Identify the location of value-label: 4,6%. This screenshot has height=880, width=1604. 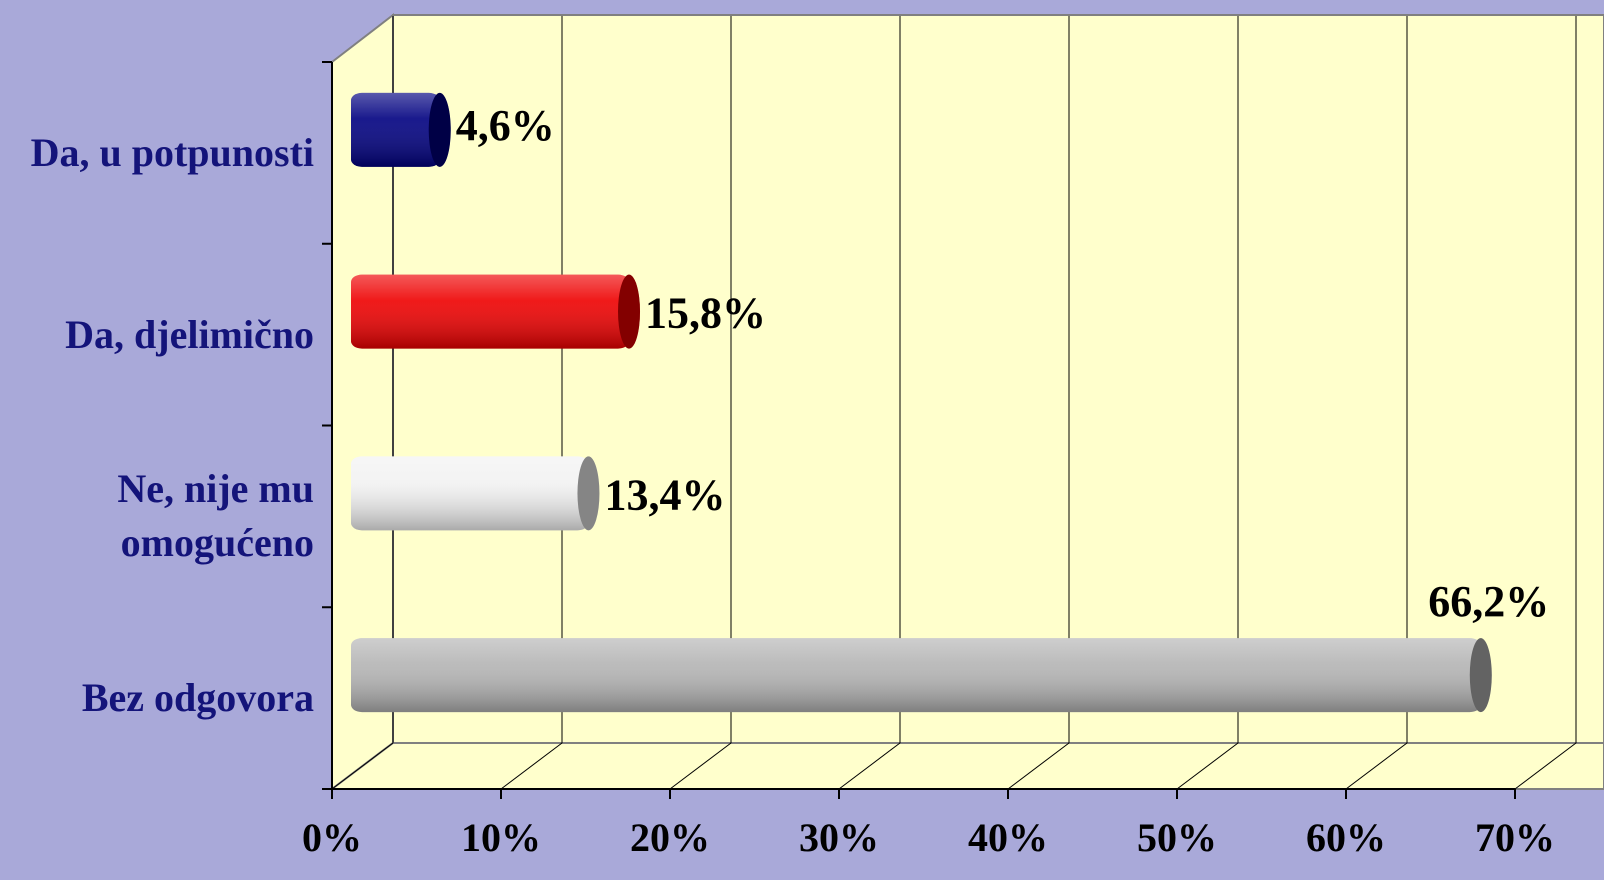
(505, 125).